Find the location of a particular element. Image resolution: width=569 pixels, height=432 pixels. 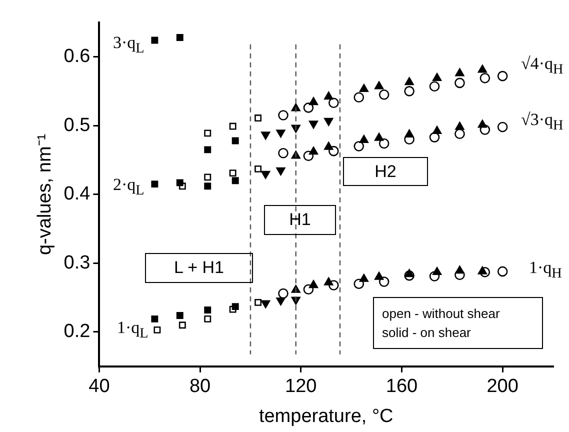

annotation: 2·q$_{L}$ is located at coordinates (128, 187).